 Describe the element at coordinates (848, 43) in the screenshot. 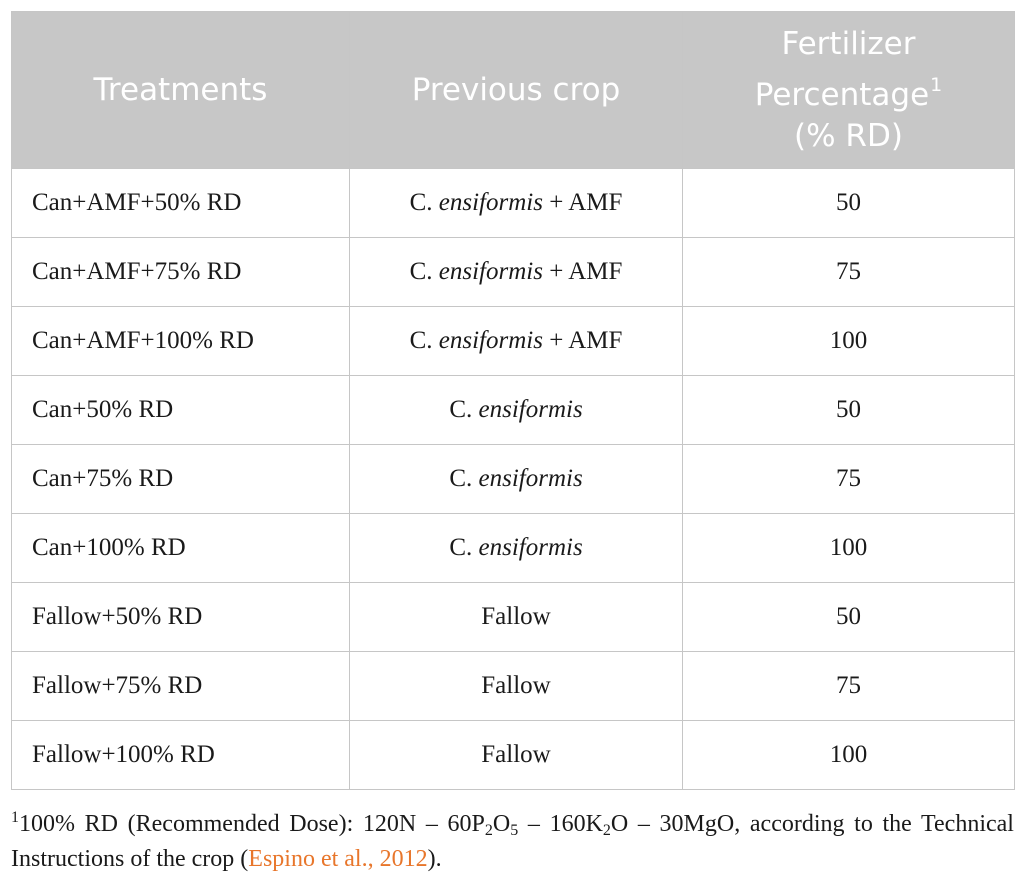

I see `header-fertilizer-line1: Fertilizer` at that location.